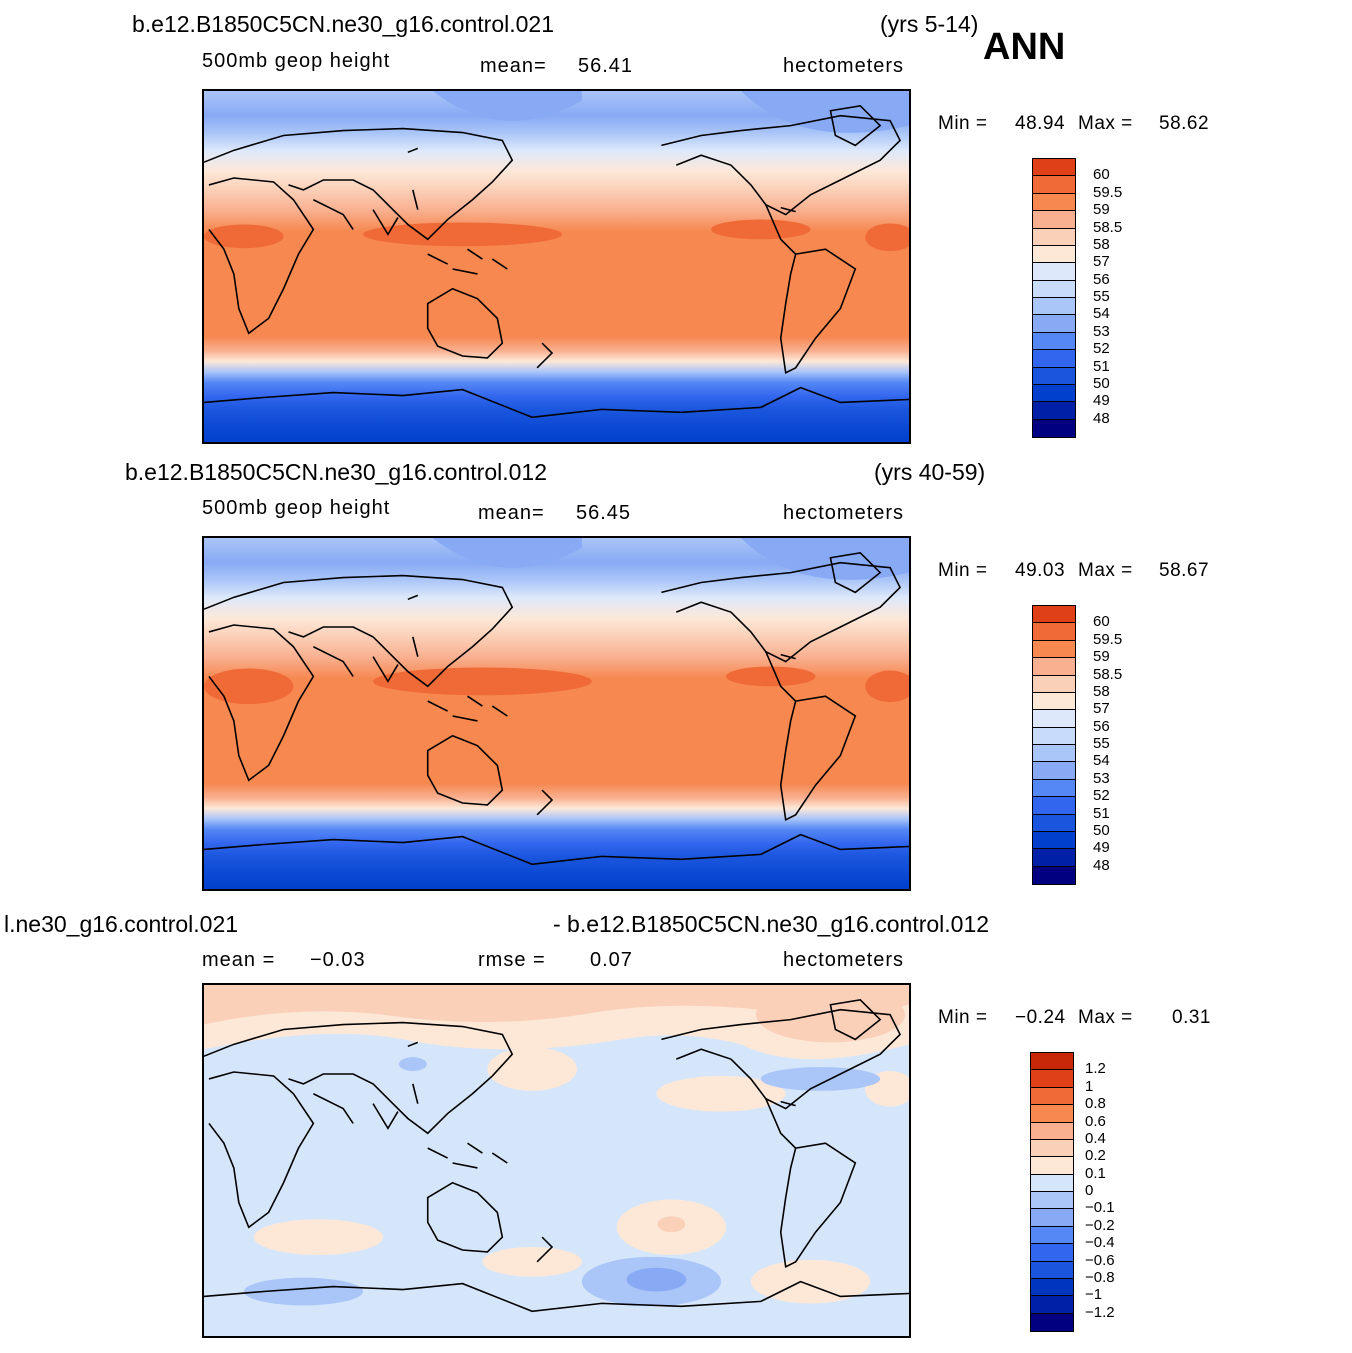 This screenshot has height=1353, width=1352. What do you see at coordinates (556, 1160) in the screenshot?
I see `panel3-map` at bounding box center [556, 1160].